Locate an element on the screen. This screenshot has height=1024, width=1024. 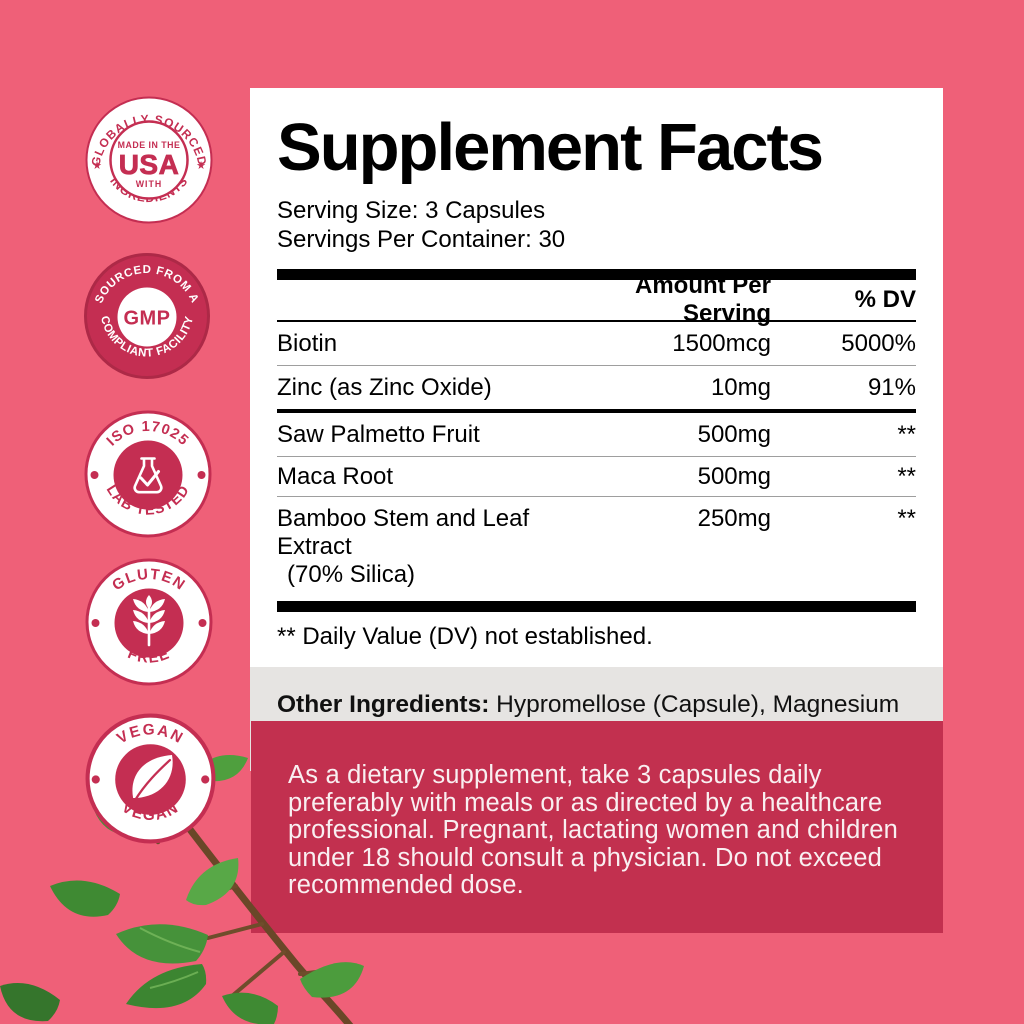
facts-title: Supplement Facts is located at coordinates (550, 147).